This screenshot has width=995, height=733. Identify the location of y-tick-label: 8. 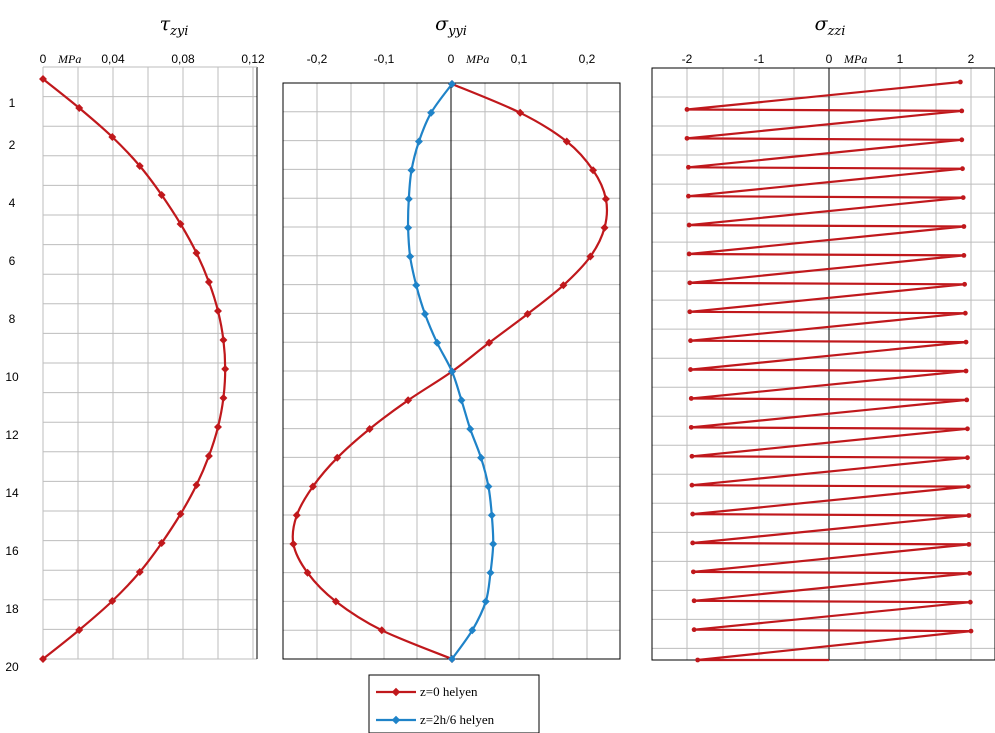
(12, 319).